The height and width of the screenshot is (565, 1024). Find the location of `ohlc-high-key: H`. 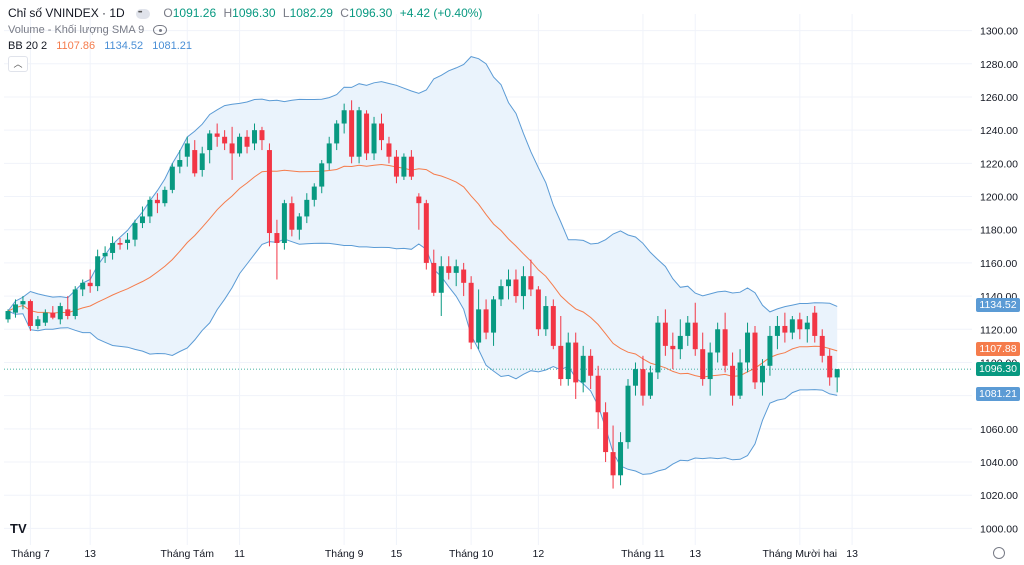

ohlc-high-key: H is located at coordinates (228, 13).